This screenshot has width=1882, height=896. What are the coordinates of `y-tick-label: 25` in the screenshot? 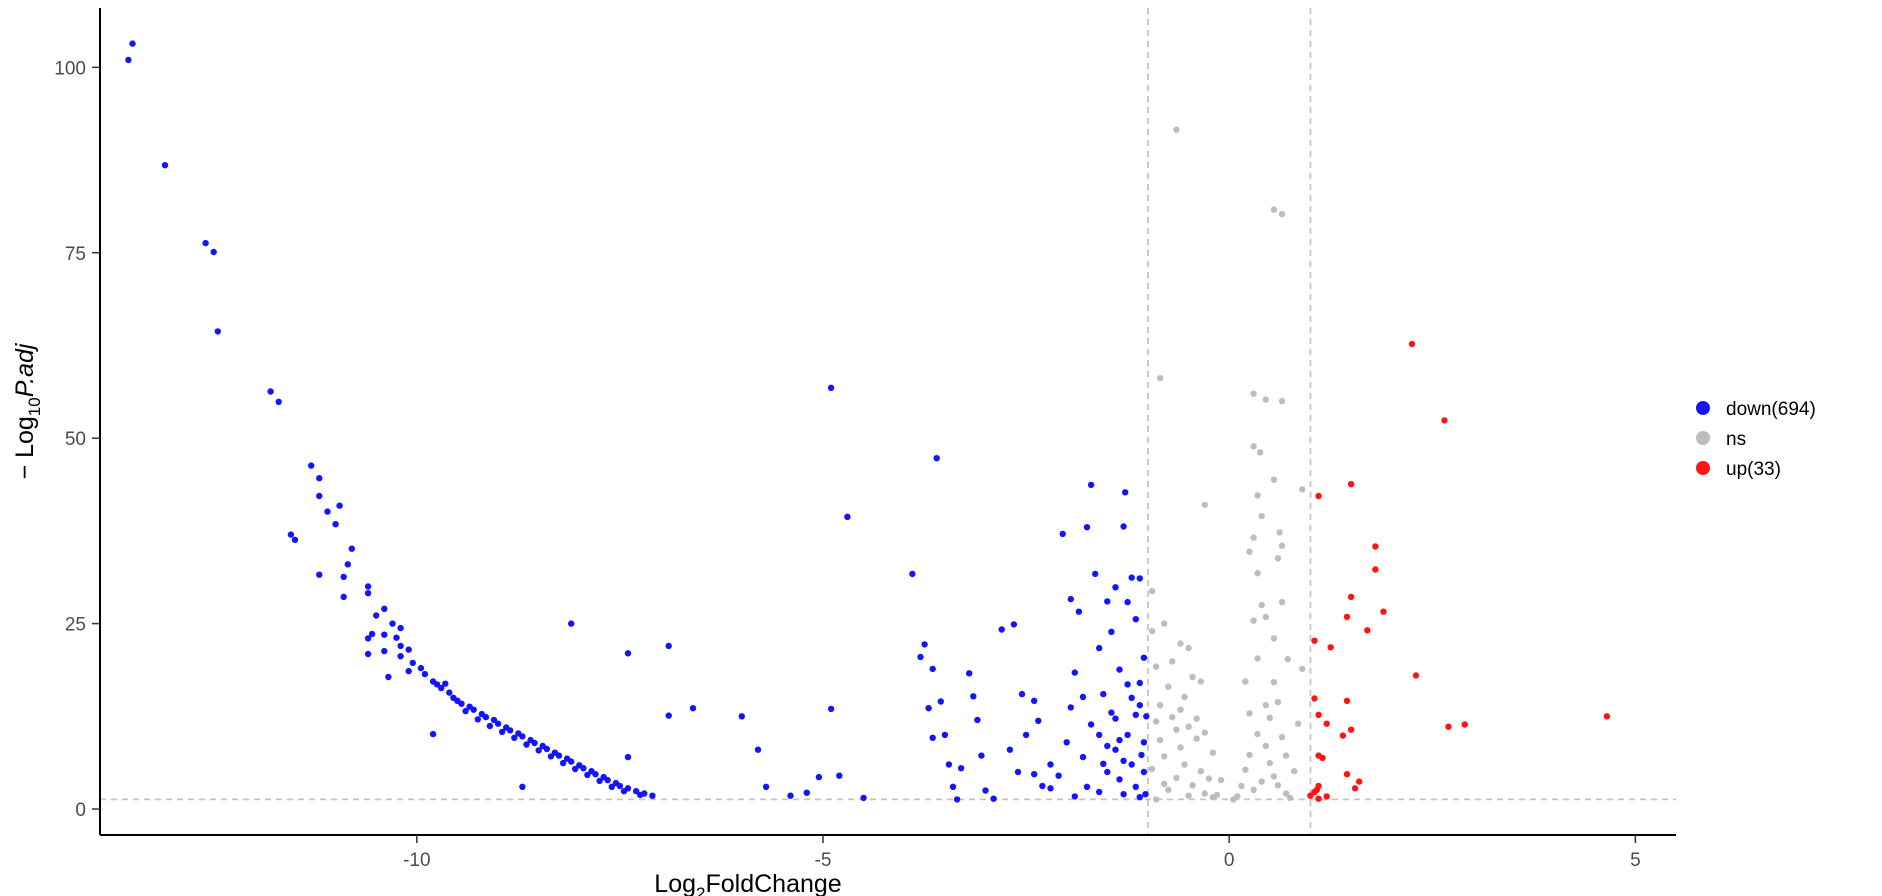 It's located at (75, 625).